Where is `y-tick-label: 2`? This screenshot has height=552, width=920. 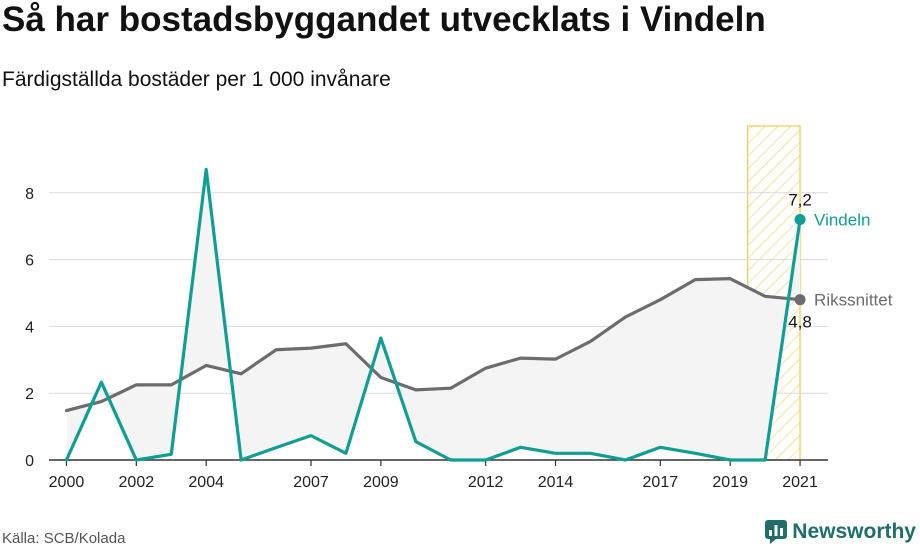
y-tick-label: 2 is located at coordinates (29, 394).